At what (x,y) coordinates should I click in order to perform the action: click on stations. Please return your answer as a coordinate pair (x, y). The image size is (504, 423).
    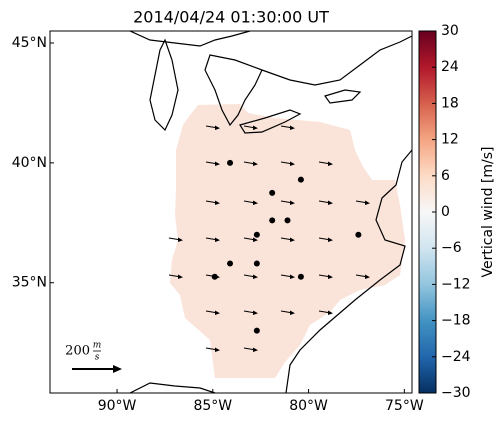
    Looking at the image, I should click on (286, 246).